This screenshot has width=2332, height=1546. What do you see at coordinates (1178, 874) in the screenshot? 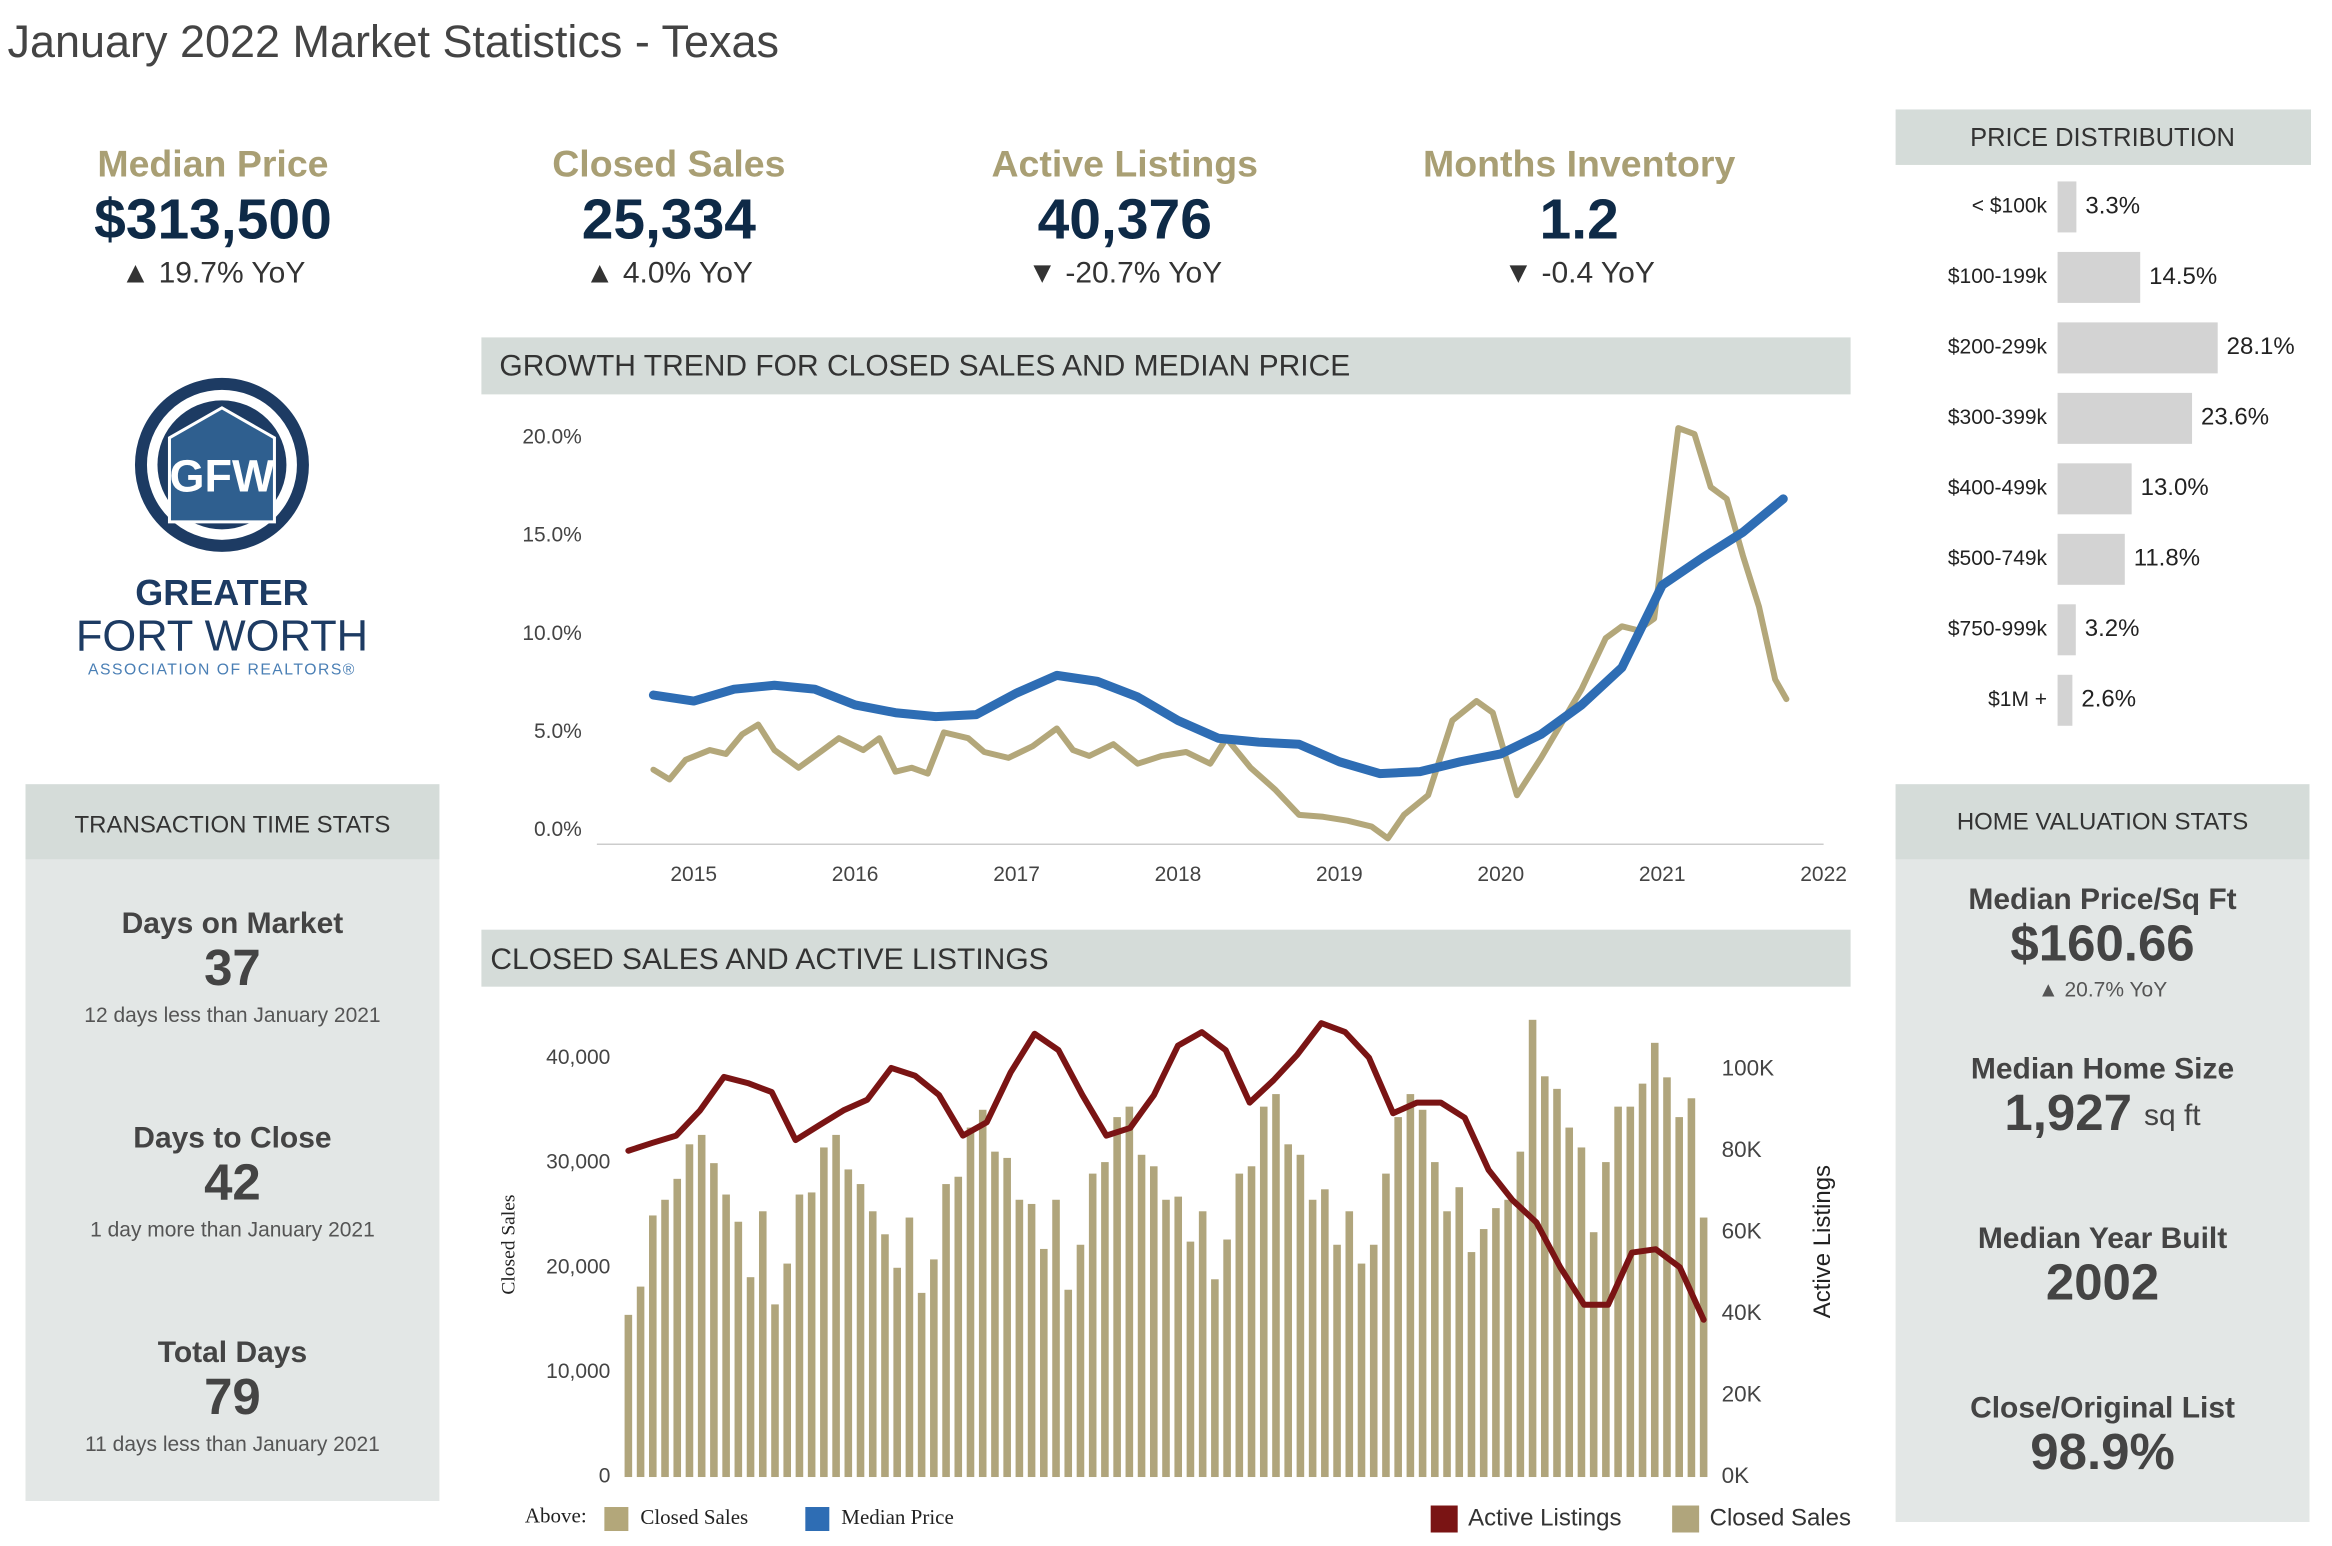
I see `x-tick-label: 2018` at bounding box center [1178, 874].